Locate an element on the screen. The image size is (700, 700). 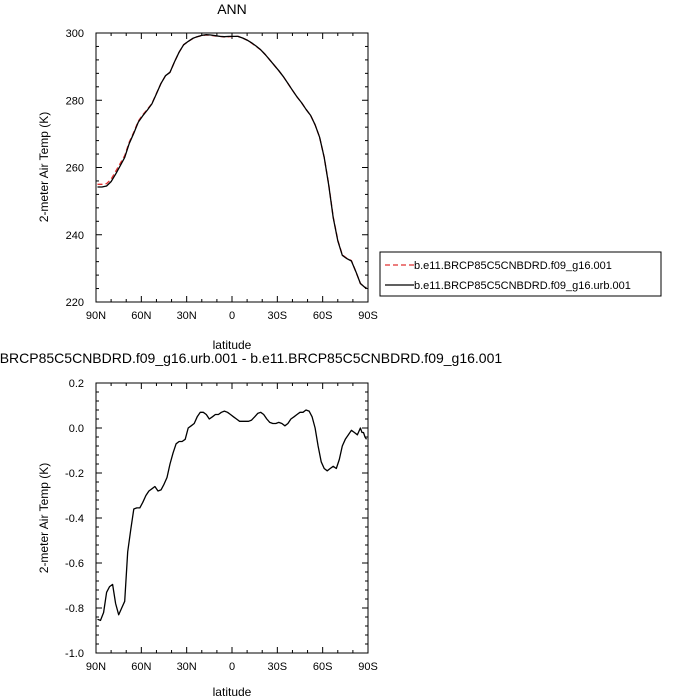
y-tick-label: -0.8 is located at coordinates (74, 609).